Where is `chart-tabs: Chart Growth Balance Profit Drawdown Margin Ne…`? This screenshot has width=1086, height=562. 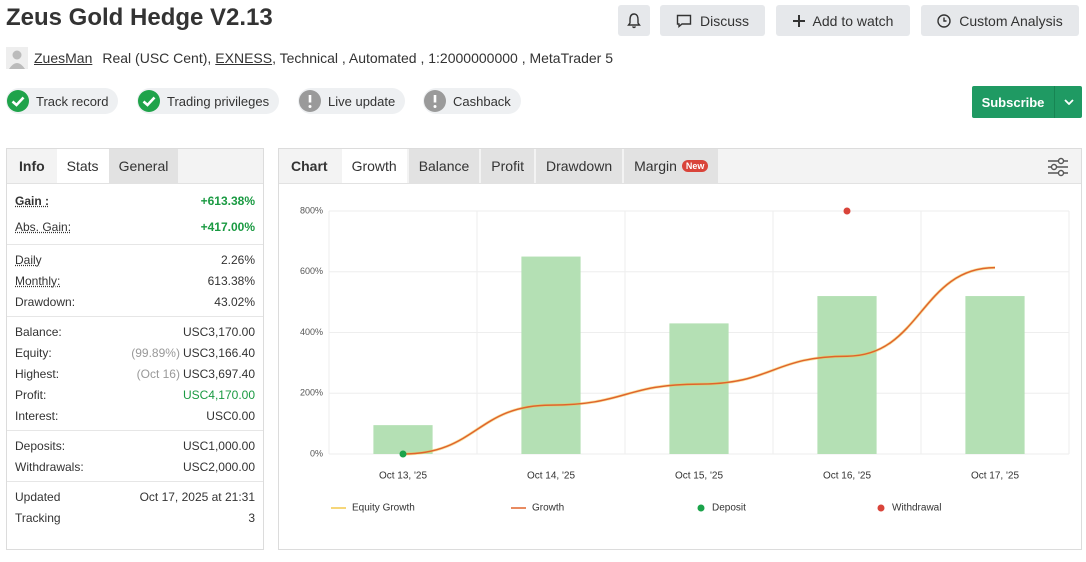 chart-tabs: Chart Growth Balance Profit Drawdown Margin Ne… is located at coordinates (680, 166).